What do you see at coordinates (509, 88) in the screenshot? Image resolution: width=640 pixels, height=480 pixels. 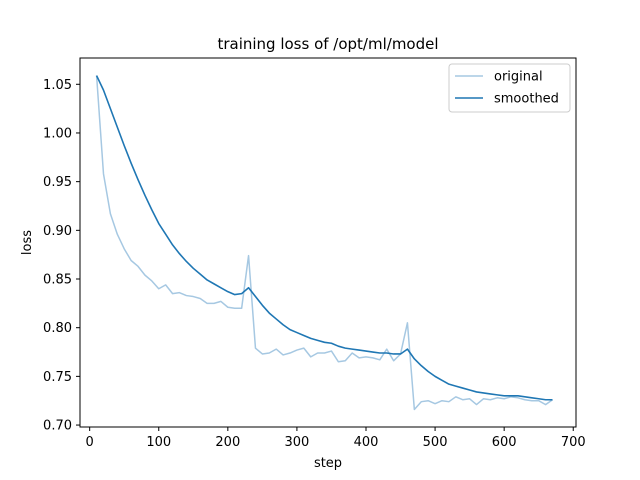 I see `legend: original smoothed` at bounding box center [509, 88].